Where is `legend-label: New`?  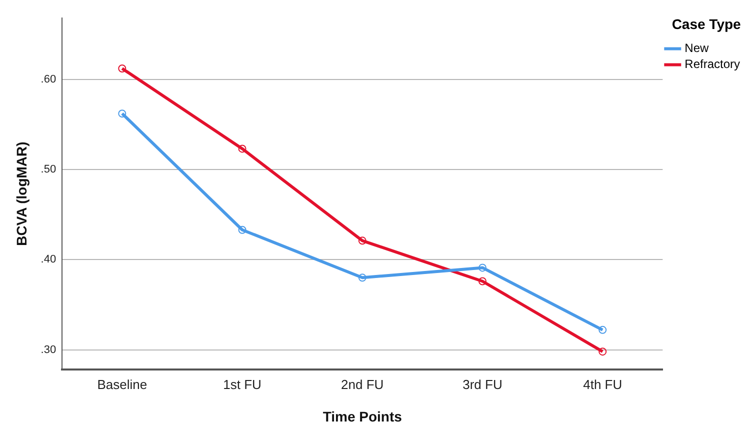 legend-label: New is located at coordinates (696, 48).